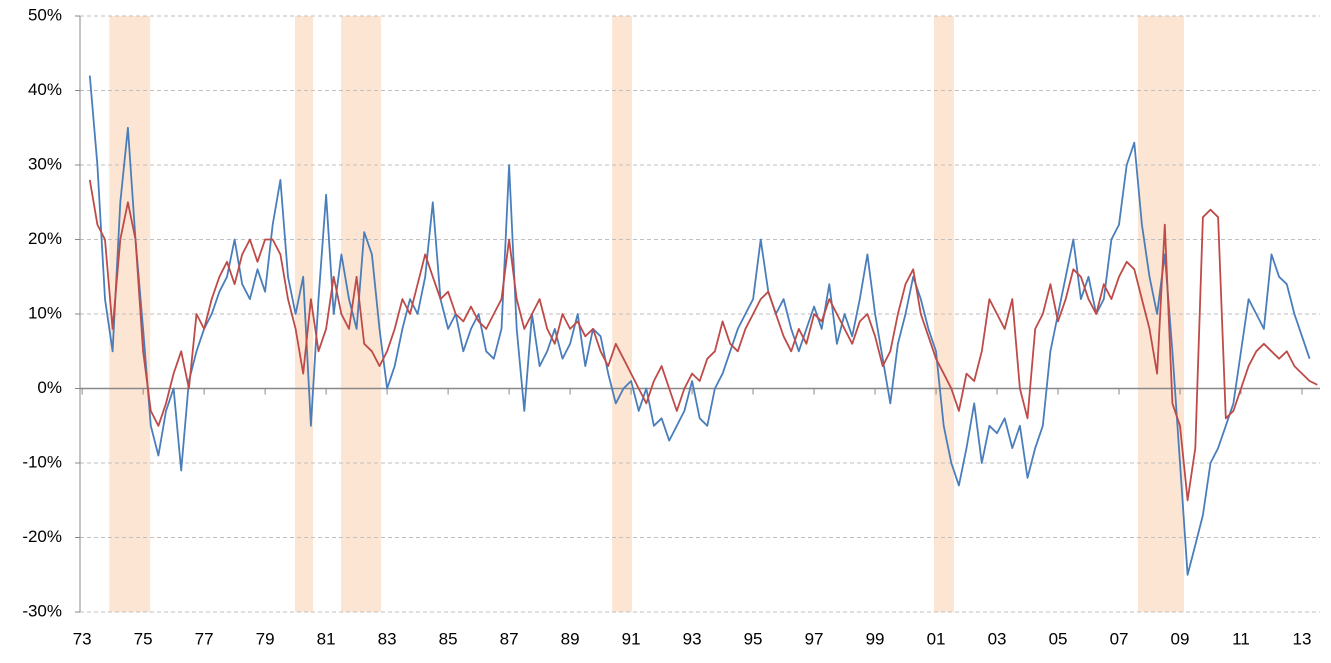  Describe the element at coordinates (45, 163) in the screenshot. I see `y-tick-label: 30%` at that location.